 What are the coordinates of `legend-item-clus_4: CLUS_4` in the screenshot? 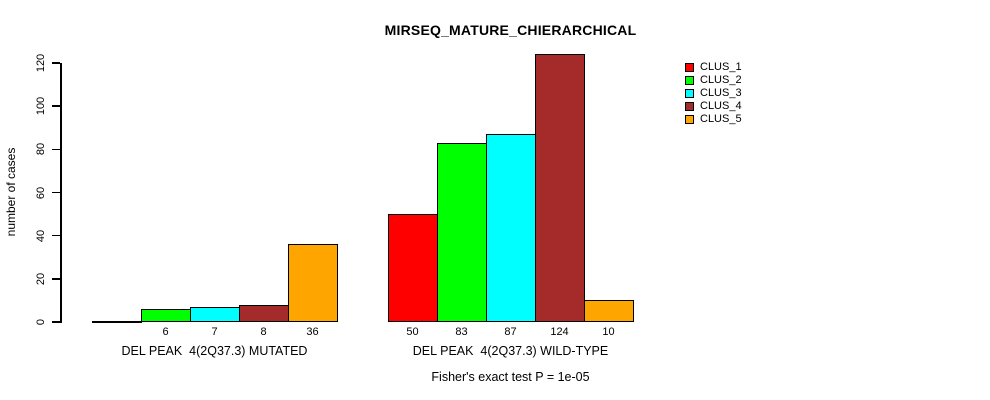 It's located at (713, 106).